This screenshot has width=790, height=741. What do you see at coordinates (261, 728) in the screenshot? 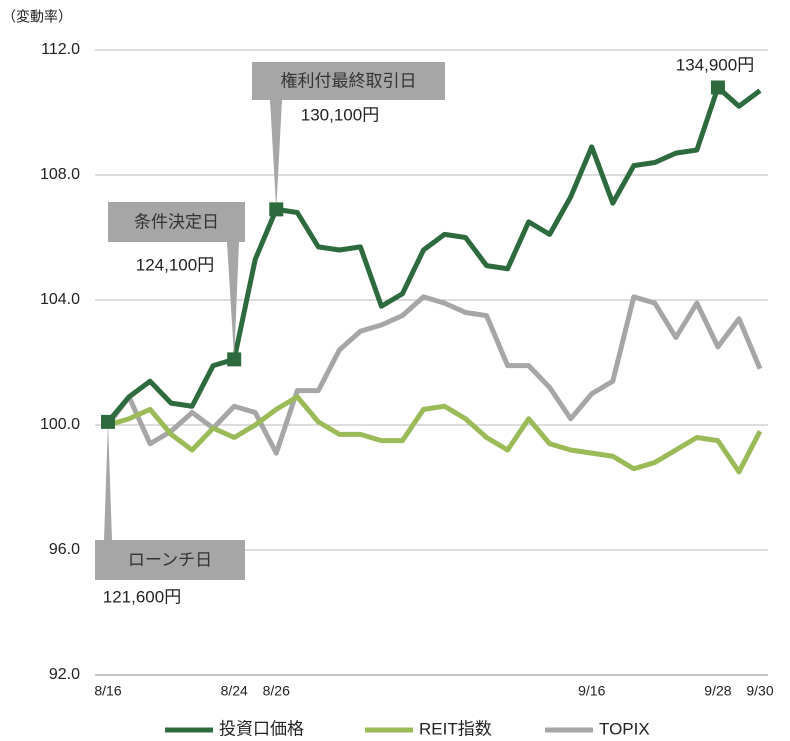
I see `legend-label: 投資口価格` at bounding box center [261, 728].